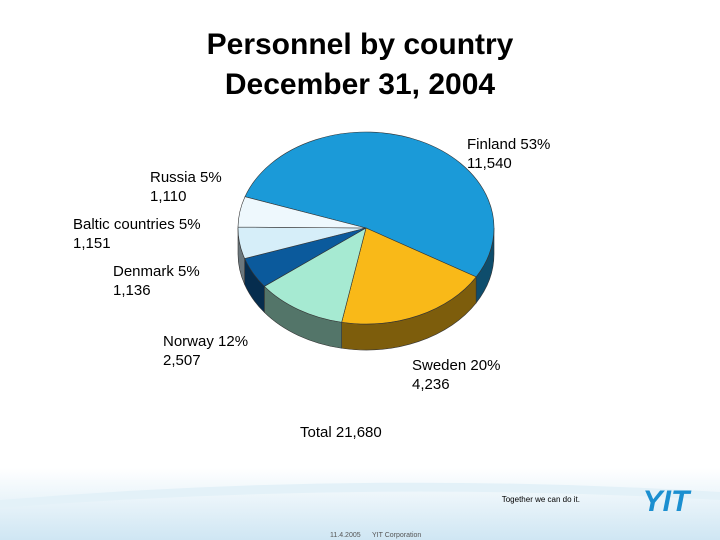 This screenshot has height=540, width=720. Describe the element at coordinates (360, 84) in the screenshot. I see `chart-subtitle: December 31, 2004` at that location.